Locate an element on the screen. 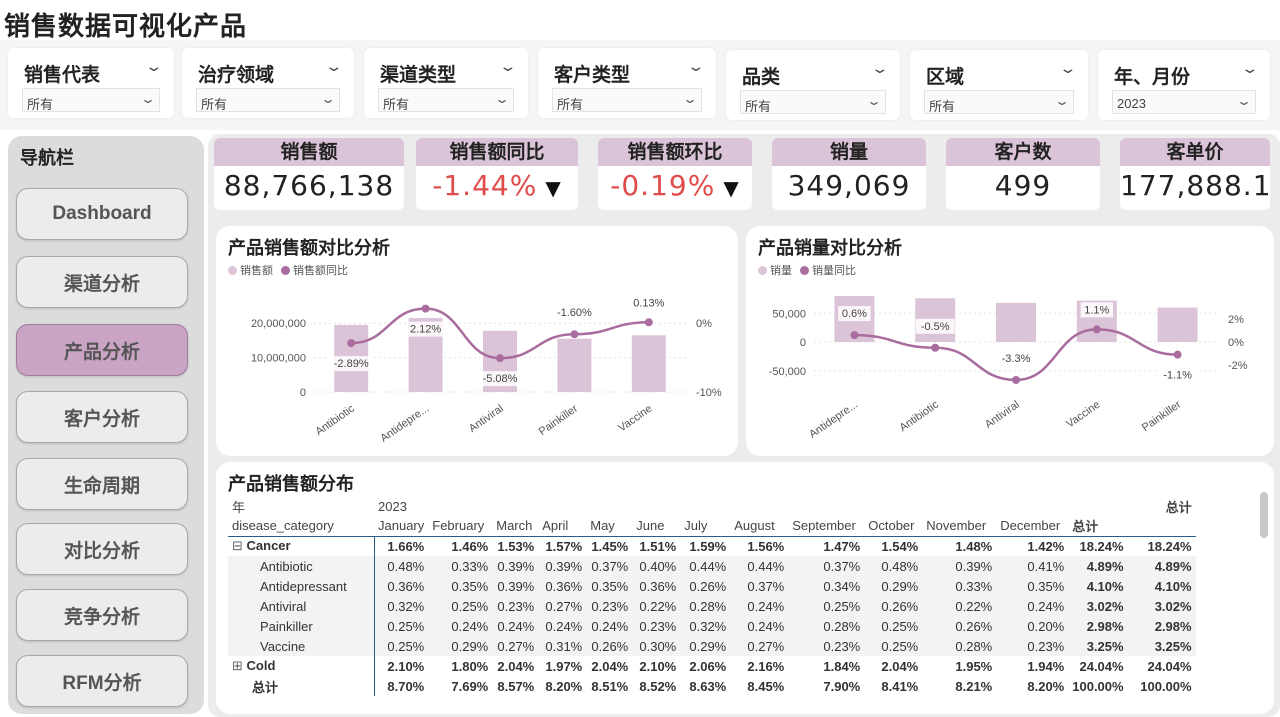  legend-item: 销售额 is located at coordinates (250, 270).